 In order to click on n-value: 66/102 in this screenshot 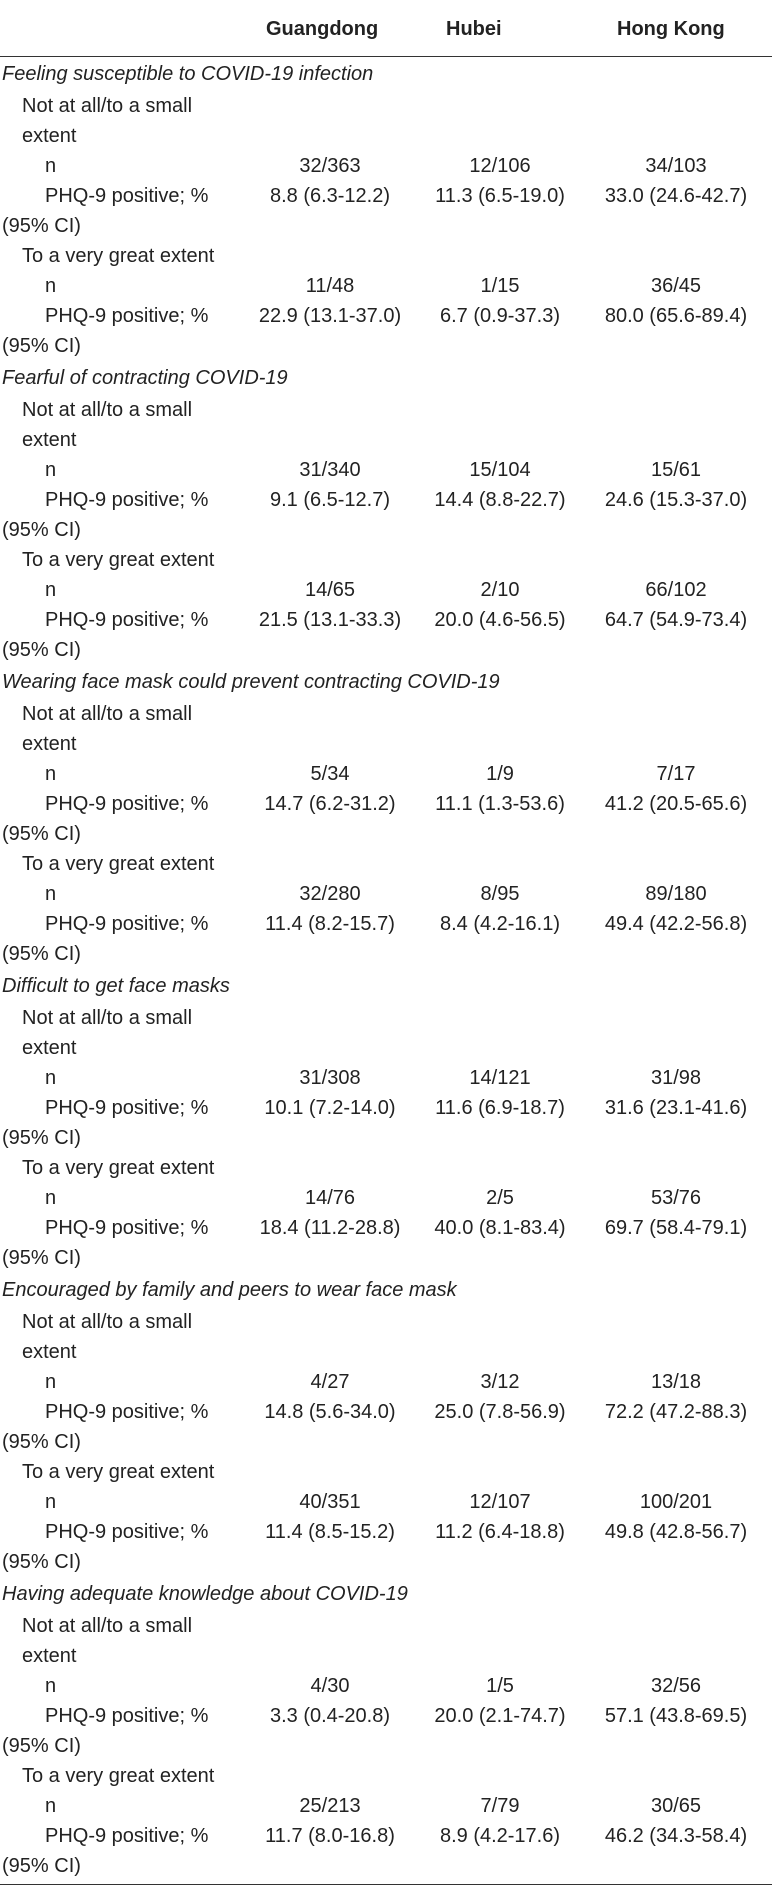, I will do `click(676, 590)`.